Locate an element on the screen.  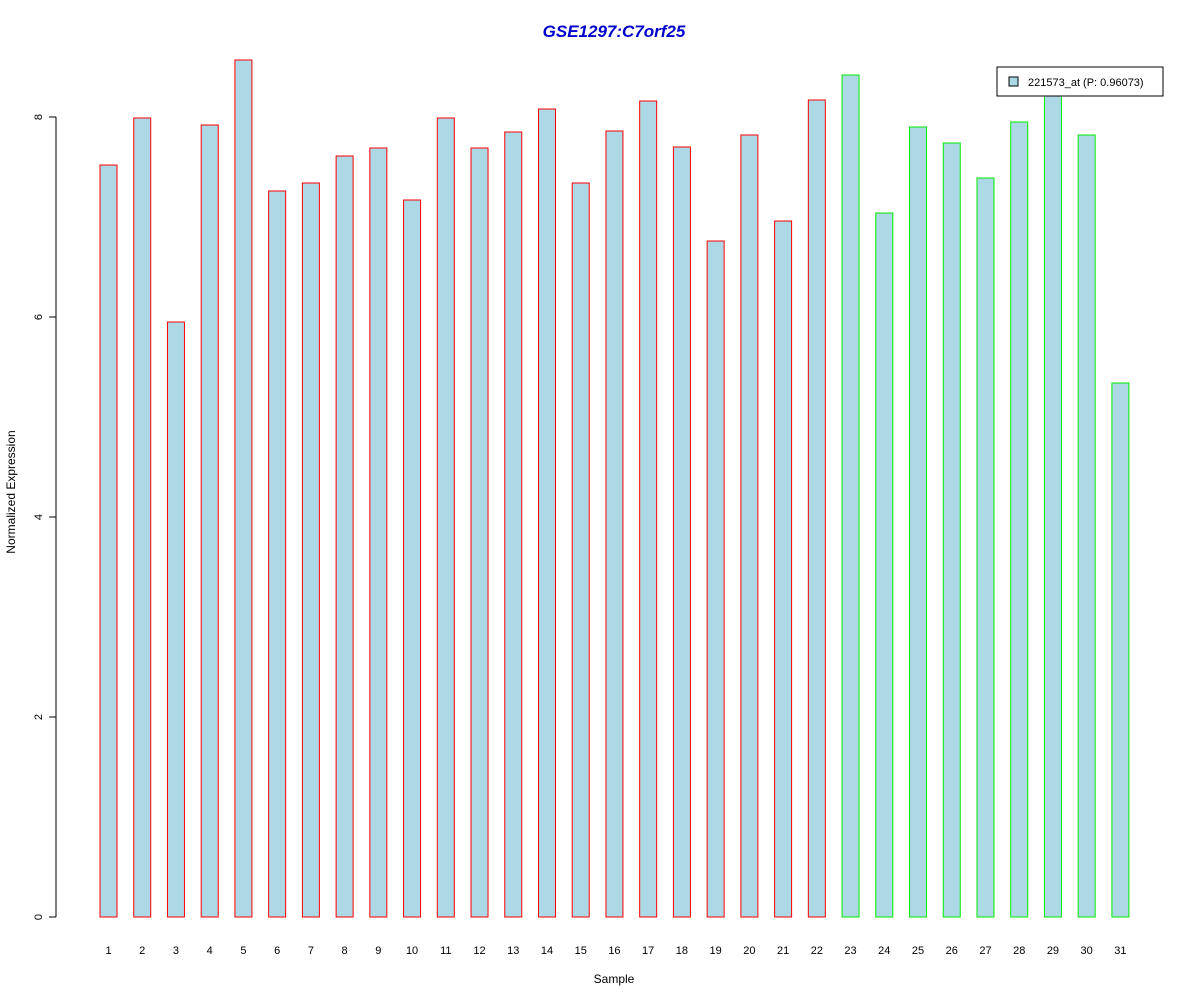
y-tick-label: 6 is located at coordinates (39, 317).